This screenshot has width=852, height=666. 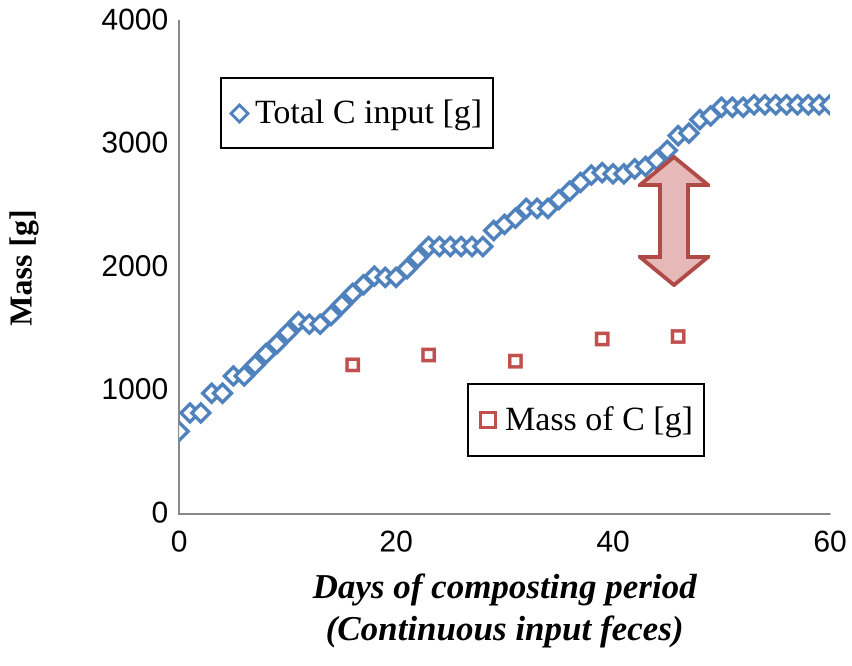 I want to click on y-tick-label: 4000, so click(x=134, y=19).